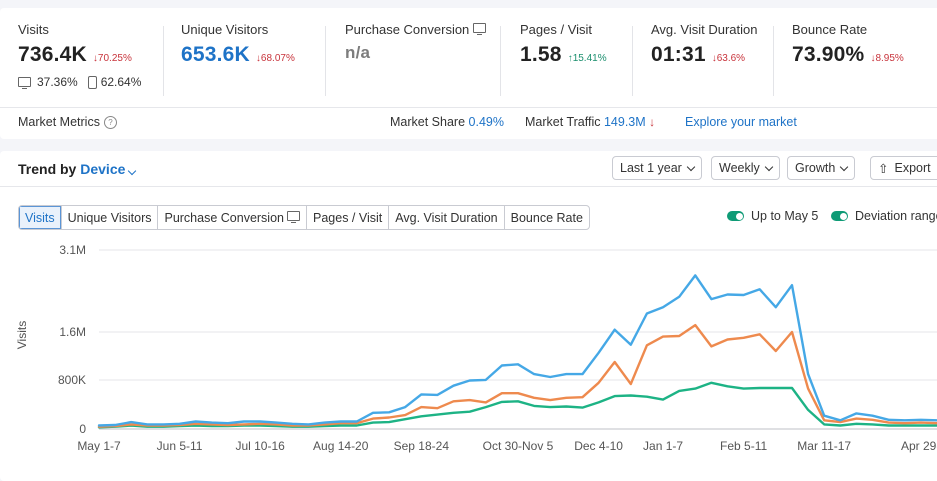  I want to click on metric-change: ↓68.07%, so click(275, 58).